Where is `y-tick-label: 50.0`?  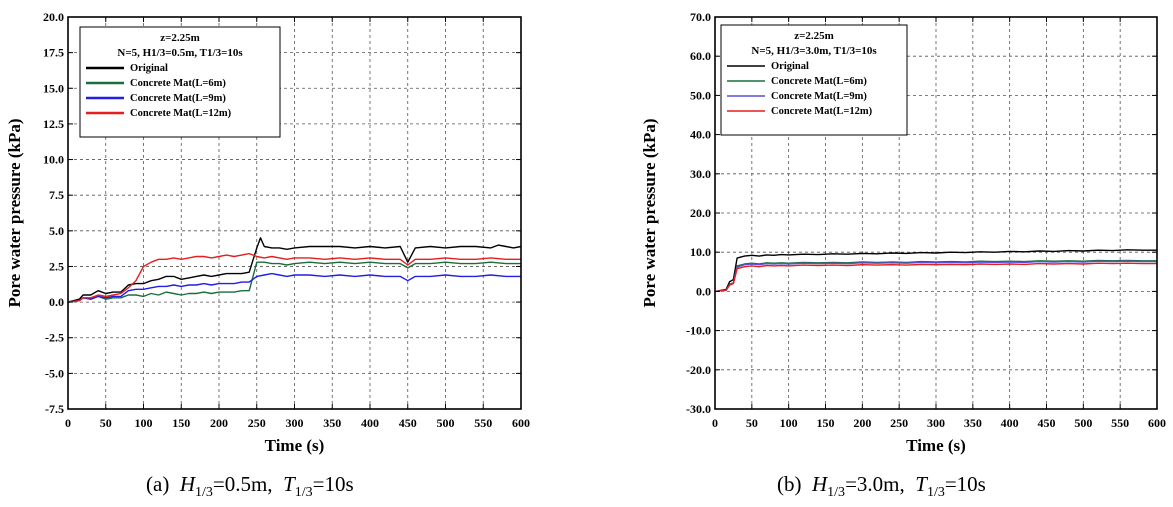
y-tick-label: 50.0 is located at coordinates (700, 95).